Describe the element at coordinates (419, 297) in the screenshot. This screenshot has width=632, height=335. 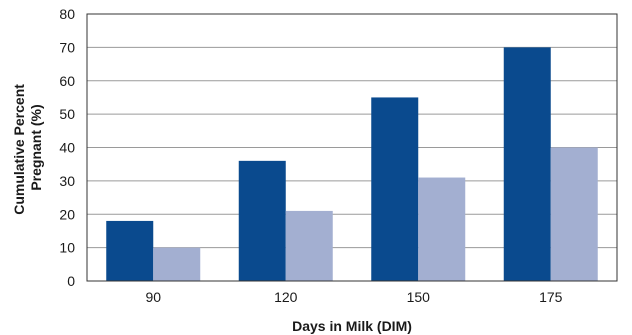
I see `x-tick-label: 150` at that location.